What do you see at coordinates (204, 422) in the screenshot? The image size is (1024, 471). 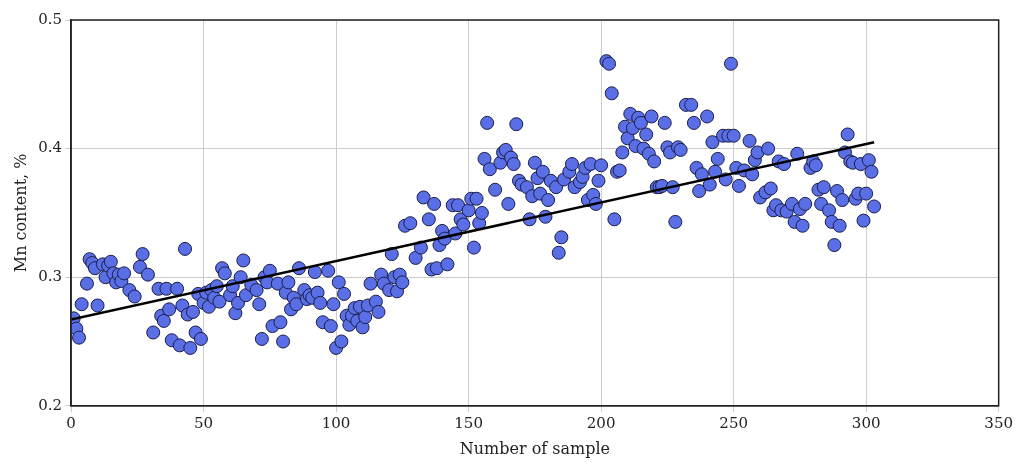 I see `x-tick-label: 50` at bounding box center [204, 422].